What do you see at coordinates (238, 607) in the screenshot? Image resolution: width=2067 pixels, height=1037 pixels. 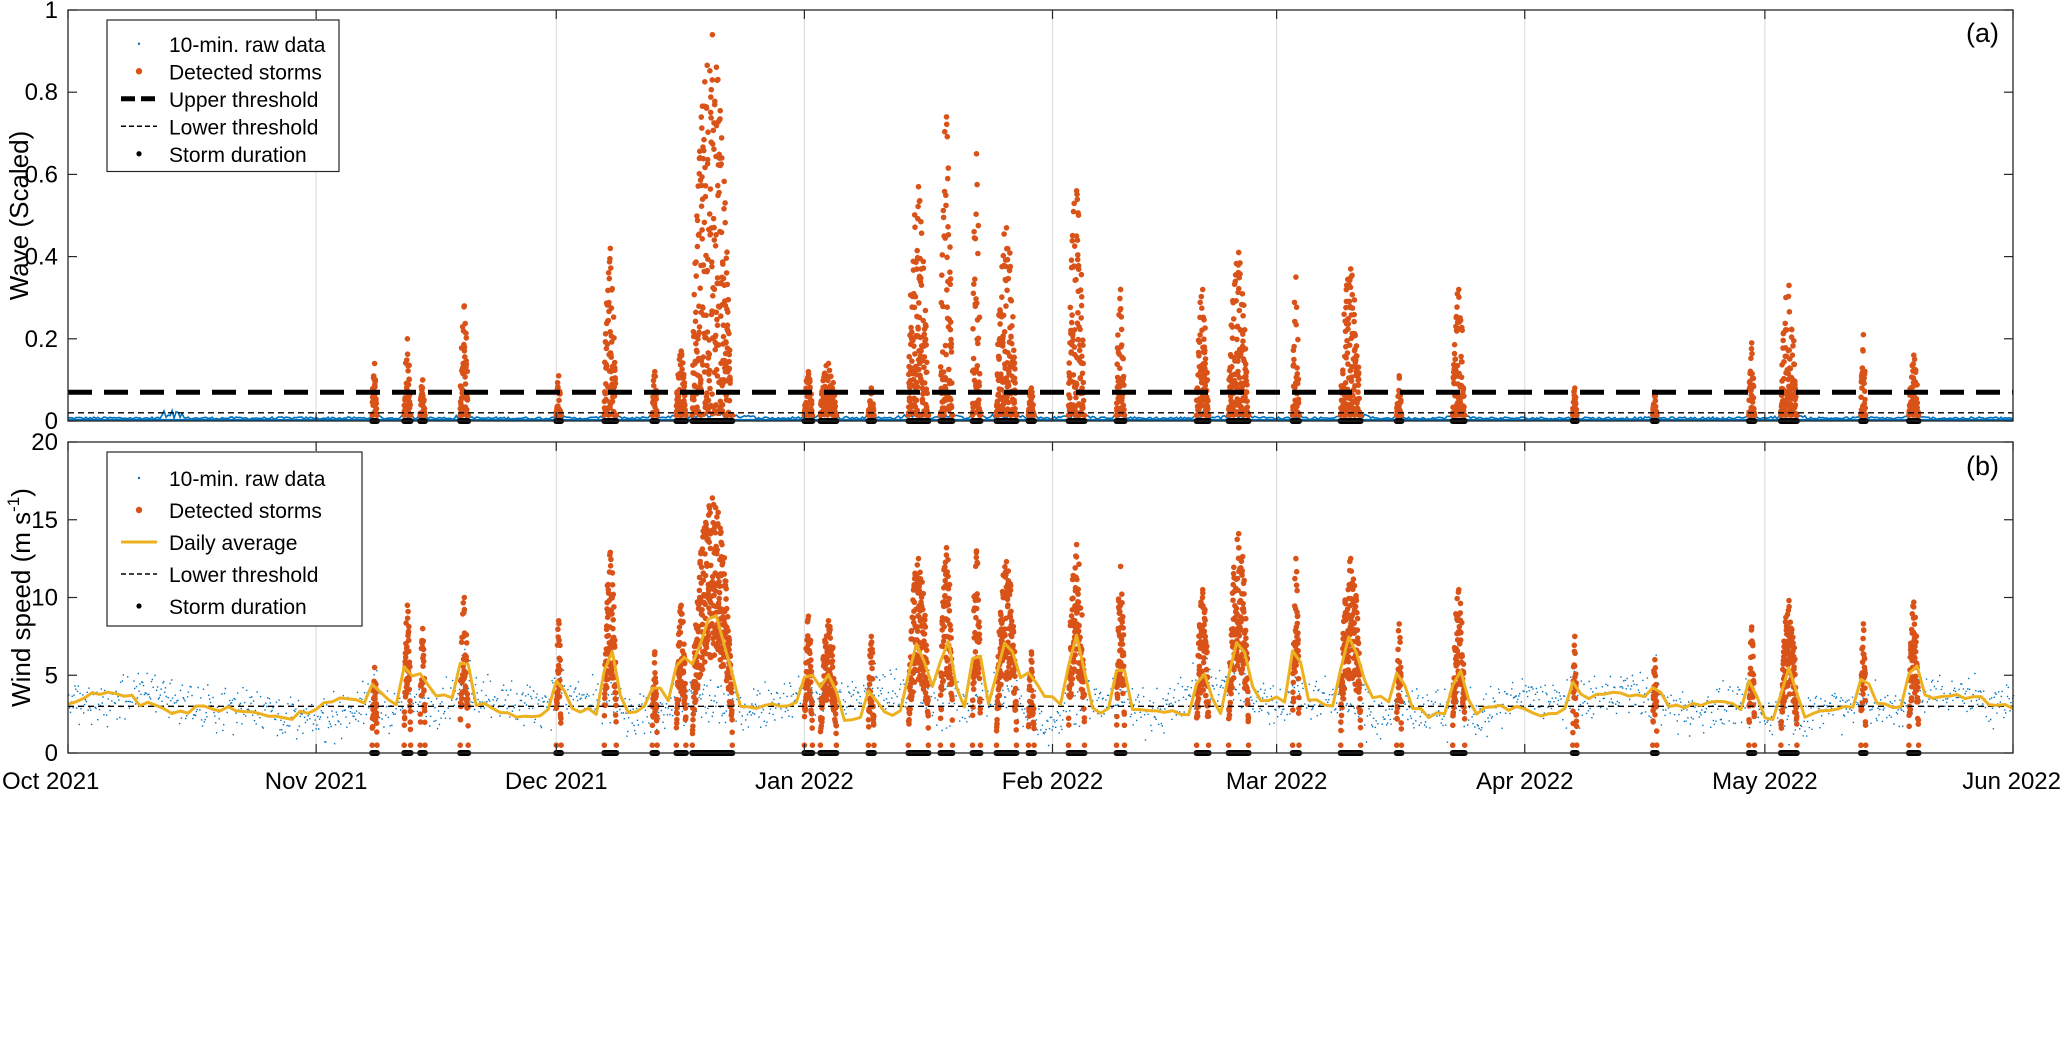 I see `legend-label: Storm duration` at bounding box center [238, 607].